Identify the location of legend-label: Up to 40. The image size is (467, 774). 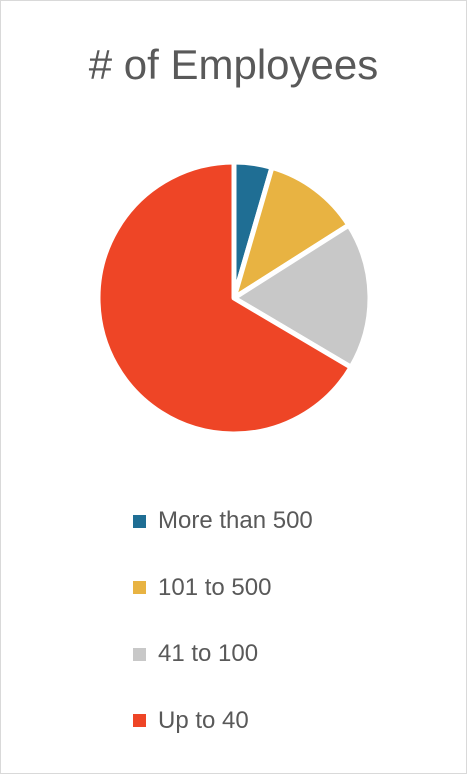
(203, 720).